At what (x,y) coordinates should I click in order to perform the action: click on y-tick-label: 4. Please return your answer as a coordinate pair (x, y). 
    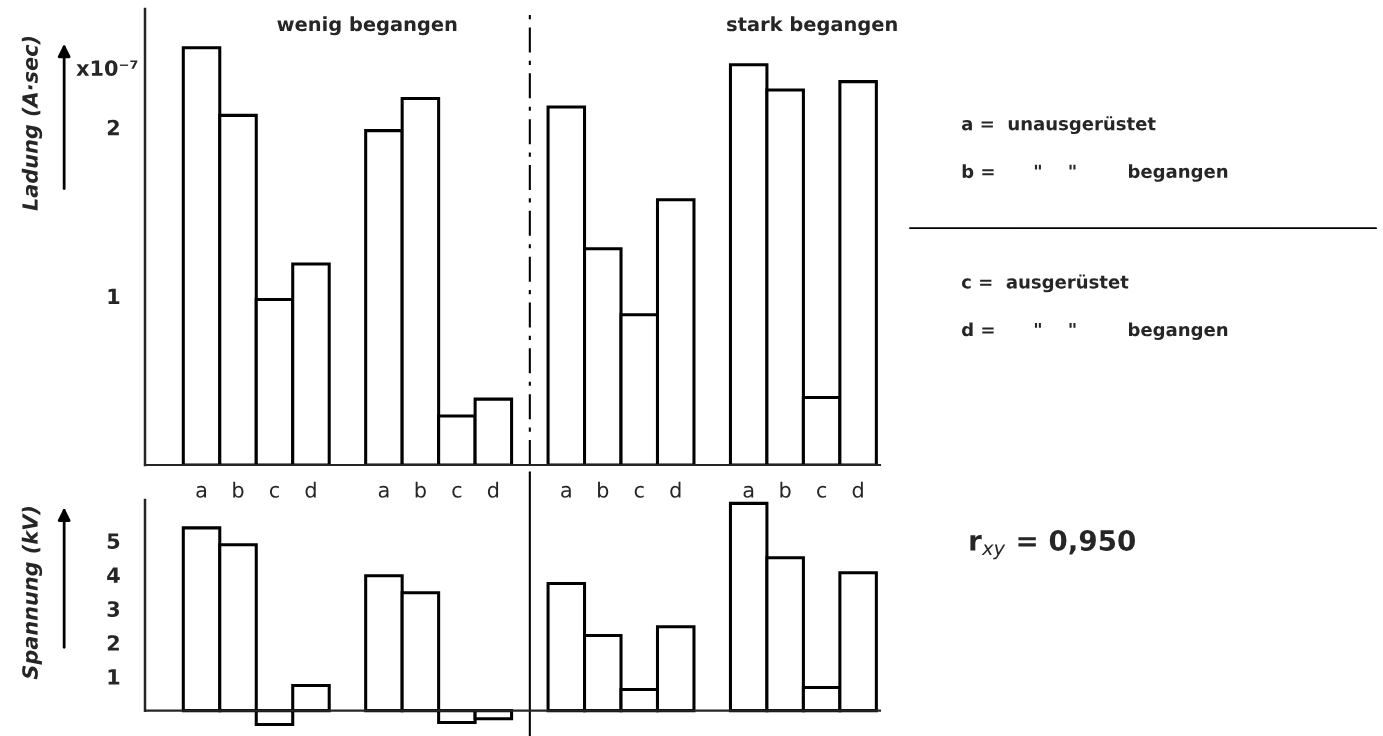
    Looking at the image, I should click on (113, 575).